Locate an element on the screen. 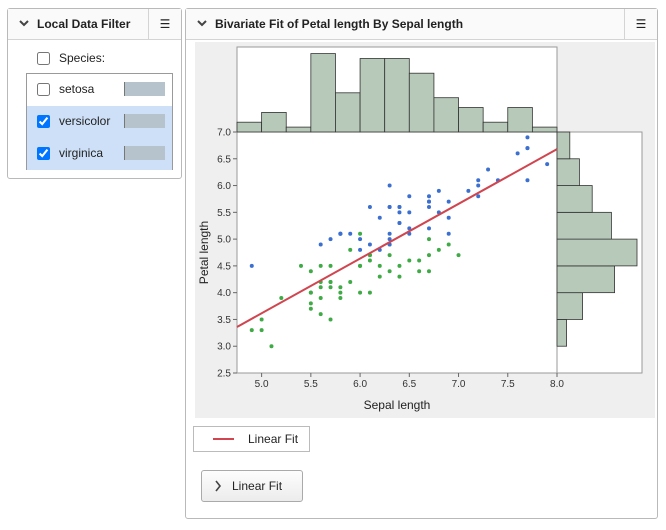  column-checkbox is located at coordinates (43, 58).